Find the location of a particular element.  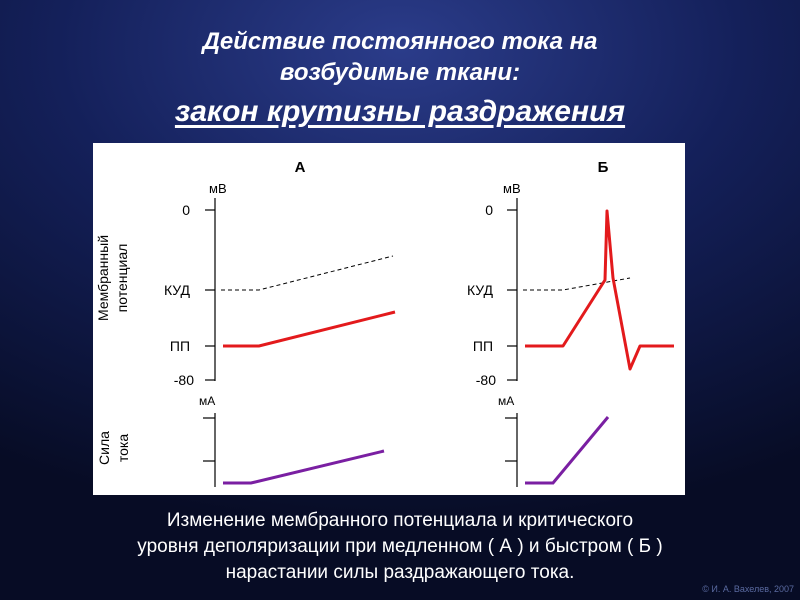

panel-a-label: А is located at coordinates (300, 167).